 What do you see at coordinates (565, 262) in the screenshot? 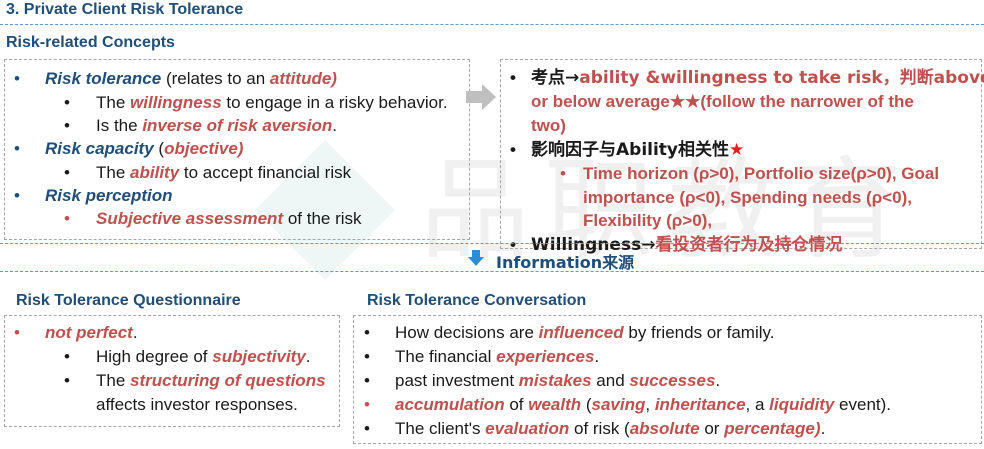
I see `information-source-label: Information来源` at bounding box center [565, 262].